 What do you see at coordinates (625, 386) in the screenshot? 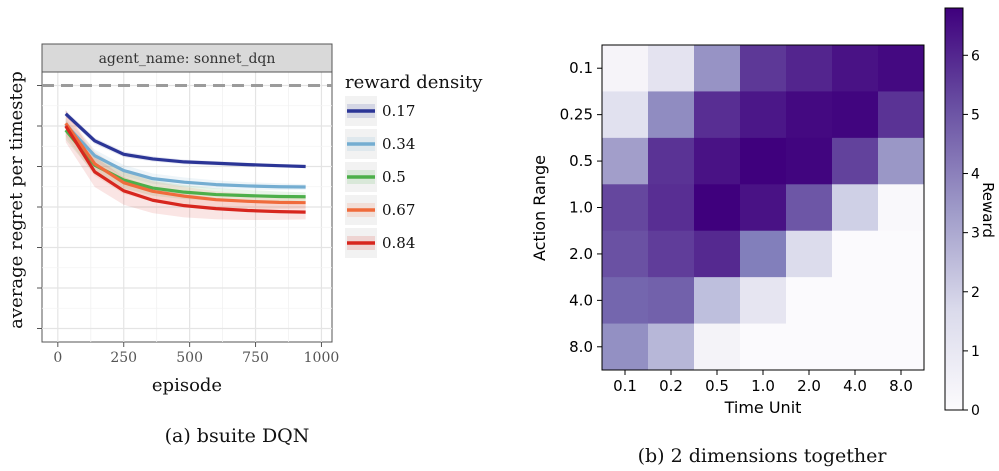
I see `heatmap-x-tick-label: 0.1` at bounding box center [625, 386].